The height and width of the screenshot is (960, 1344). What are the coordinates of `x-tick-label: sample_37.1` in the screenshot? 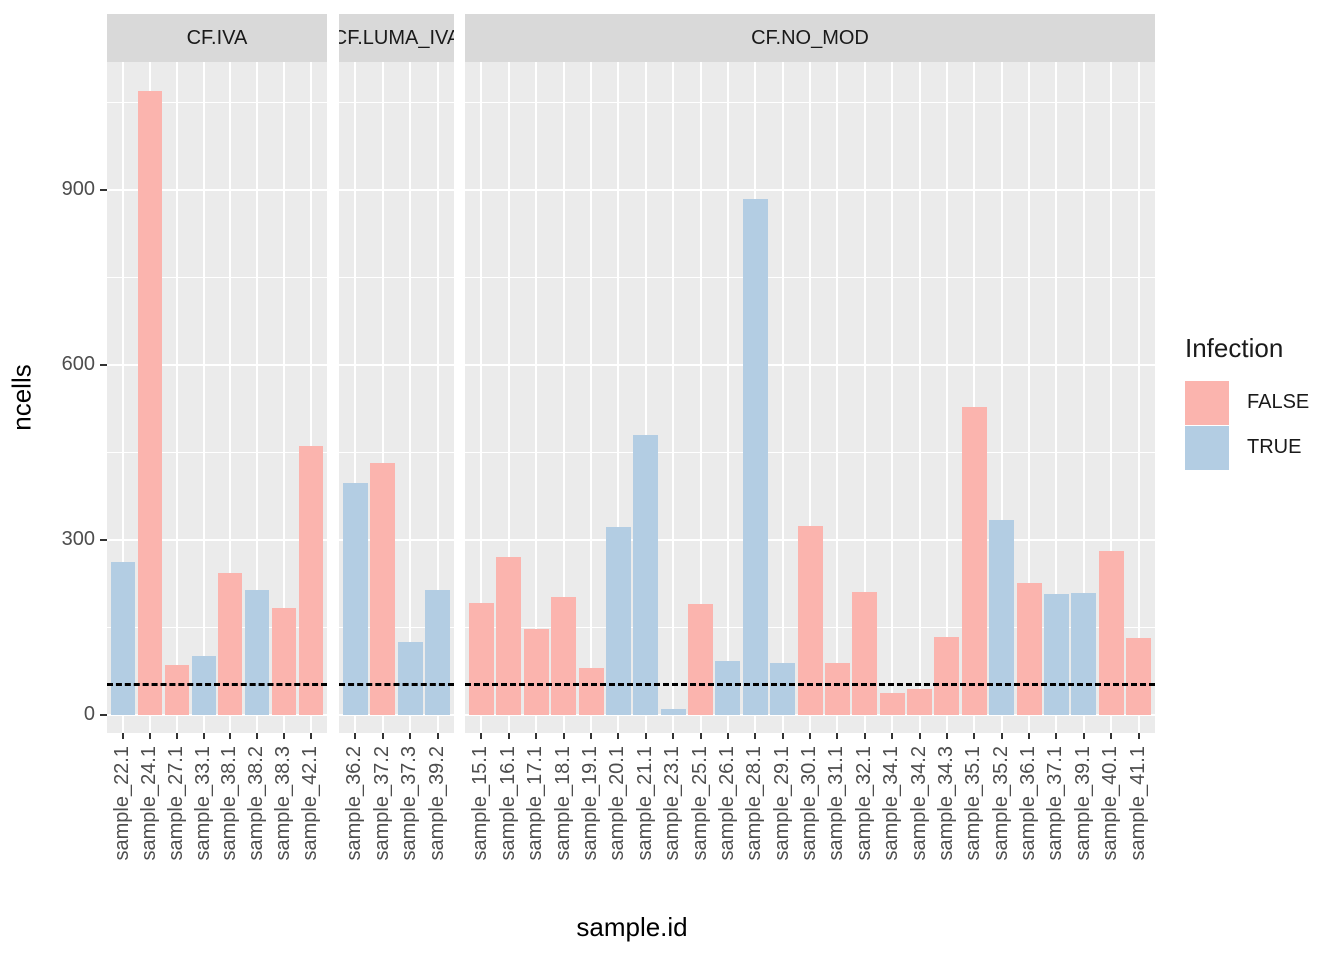 It's located at (1055, 803).